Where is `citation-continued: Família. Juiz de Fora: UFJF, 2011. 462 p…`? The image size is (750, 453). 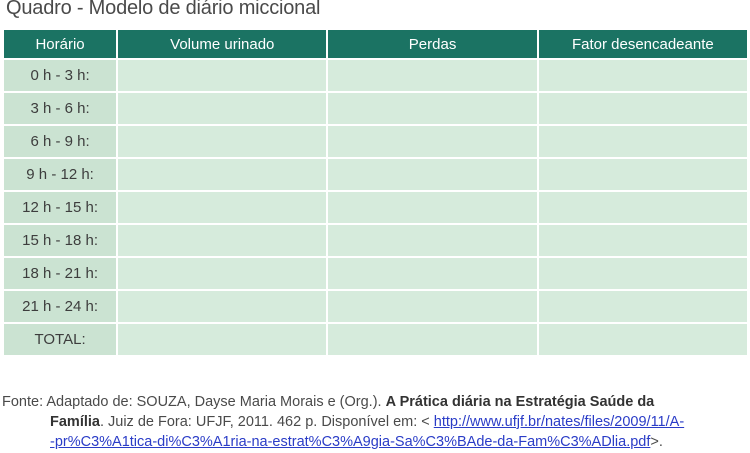
citation-continued: Família. Juiz de Fora: UFJF, 2011. 462 p… is located at coordinates (374, 422).